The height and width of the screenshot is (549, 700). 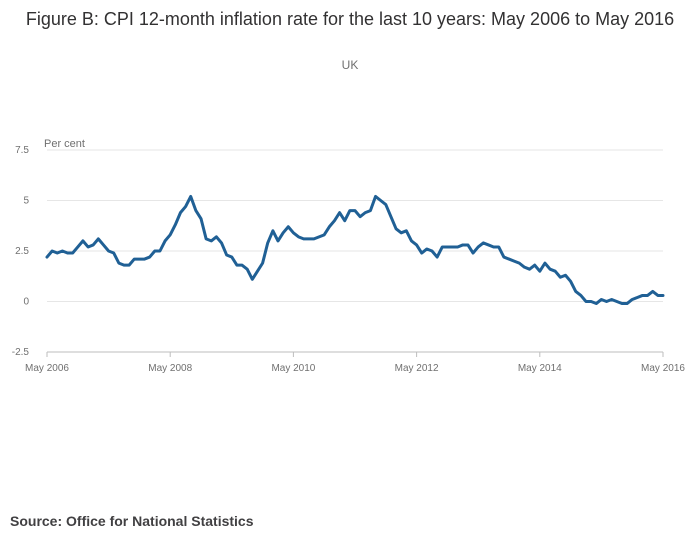 I want to click on y-axis-label: Per cent, so click(x=64, y=144).